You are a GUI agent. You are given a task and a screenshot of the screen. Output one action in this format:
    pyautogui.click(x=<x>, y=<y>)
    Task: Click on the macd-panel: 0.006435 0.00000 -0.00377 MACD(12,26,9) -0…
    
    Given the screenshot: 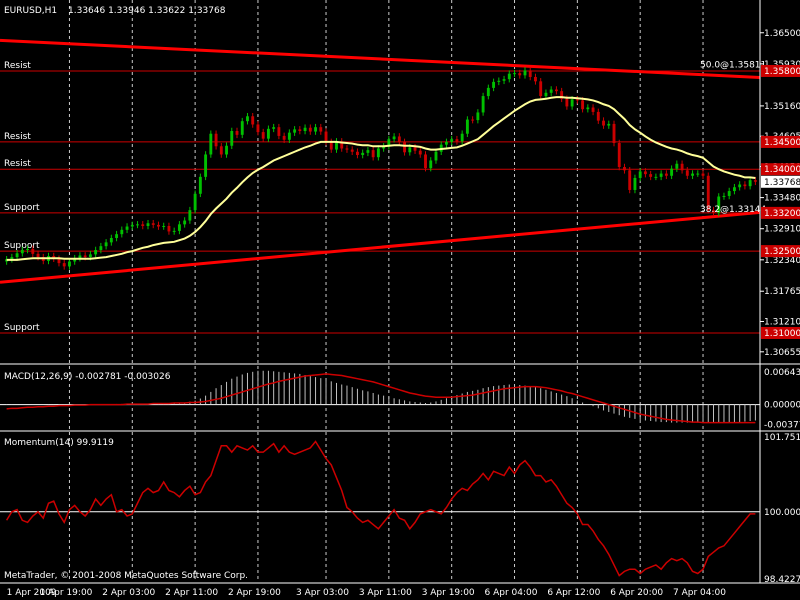 What is the action you would take?
    pyautogui.click(x=400, y=399)
    